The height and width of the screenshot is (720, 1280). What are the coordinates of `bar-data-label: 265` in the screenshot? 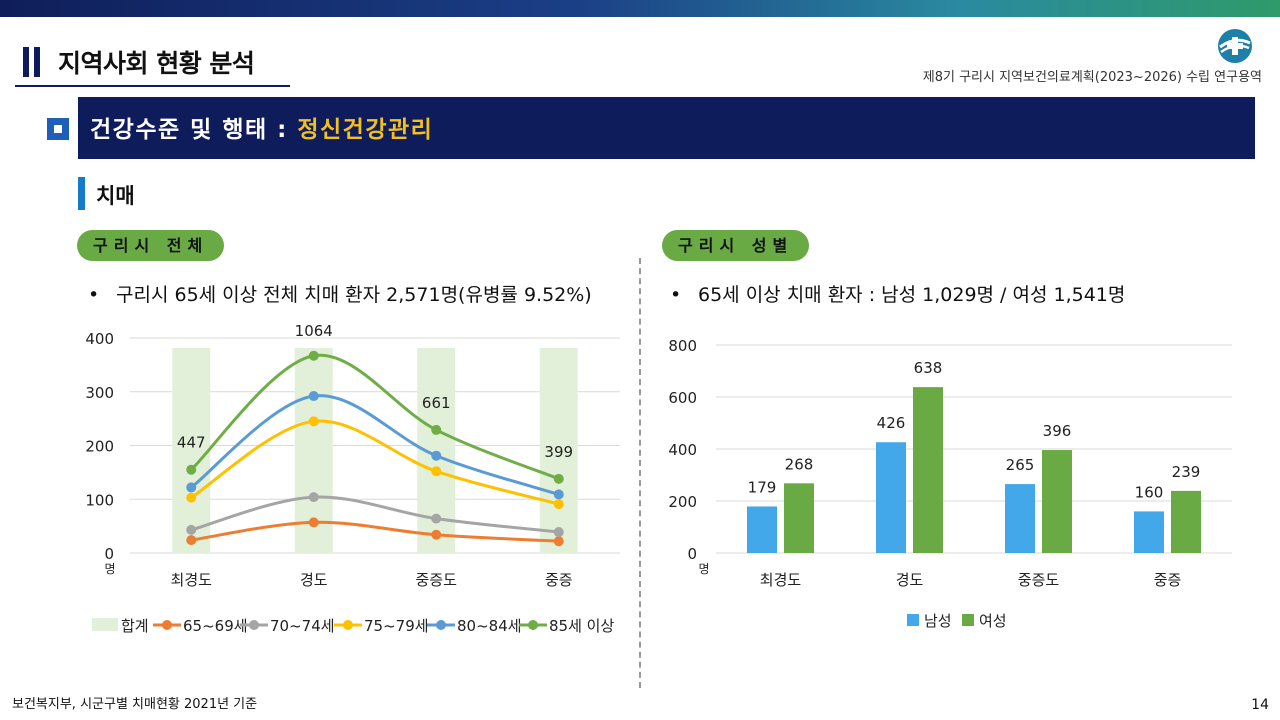 It's located at (1020, 465).